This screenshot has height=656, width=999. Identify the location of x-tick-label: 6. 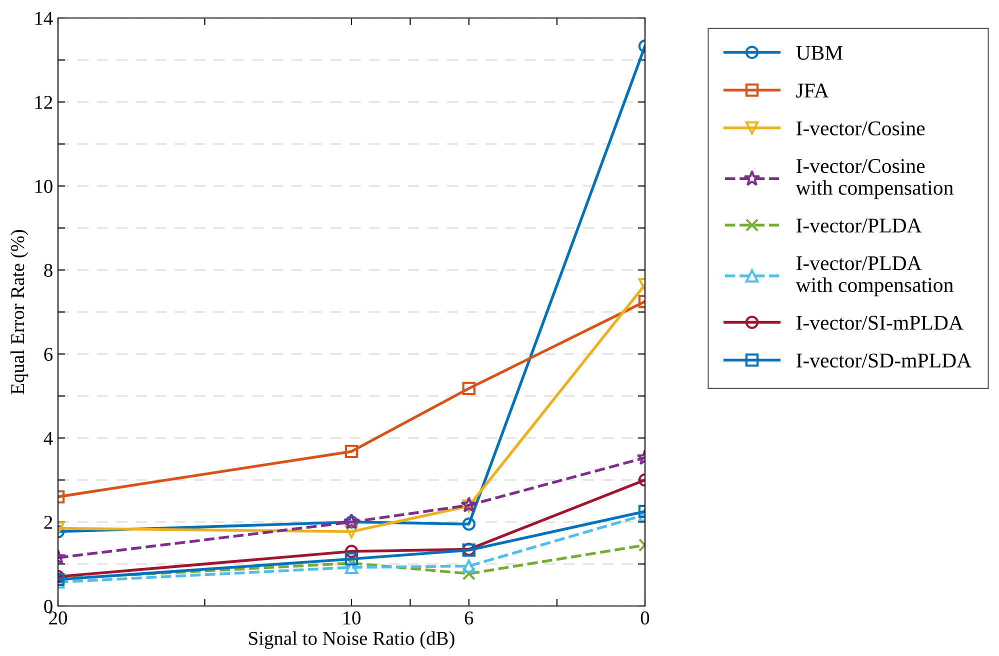
(469, 618).